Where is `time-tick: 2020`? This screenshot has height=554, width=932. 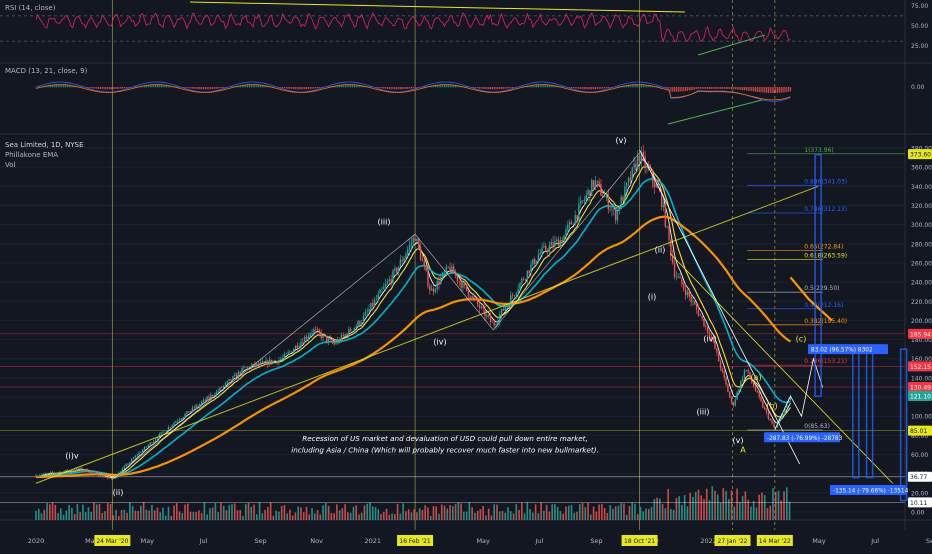 time-tick: 2020 is located at coordinates (36, 541).